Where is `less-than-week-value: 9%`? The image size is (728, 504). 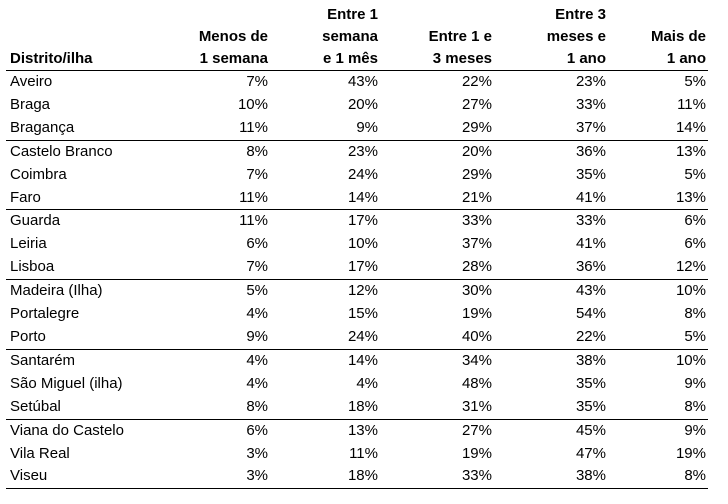
less-than-week-value: 9% is located at coordinates (224, 337).